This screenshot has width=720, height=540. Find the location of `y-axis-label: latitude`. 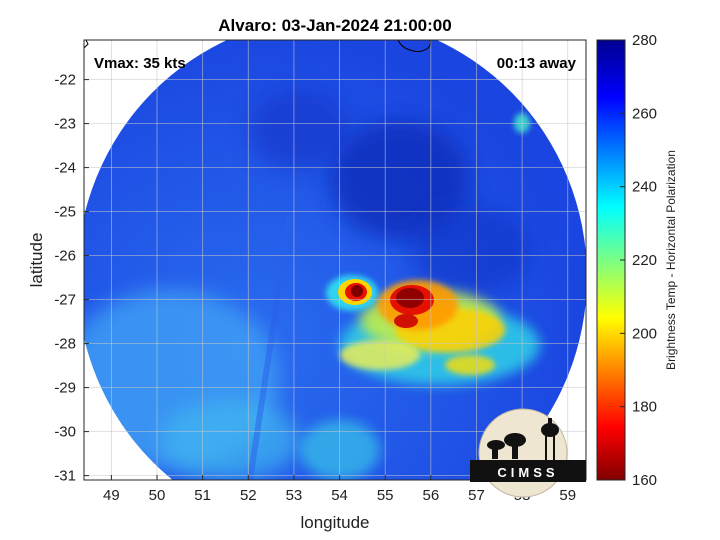

y-axis-label: latitude is located at coordinates (36, 260).